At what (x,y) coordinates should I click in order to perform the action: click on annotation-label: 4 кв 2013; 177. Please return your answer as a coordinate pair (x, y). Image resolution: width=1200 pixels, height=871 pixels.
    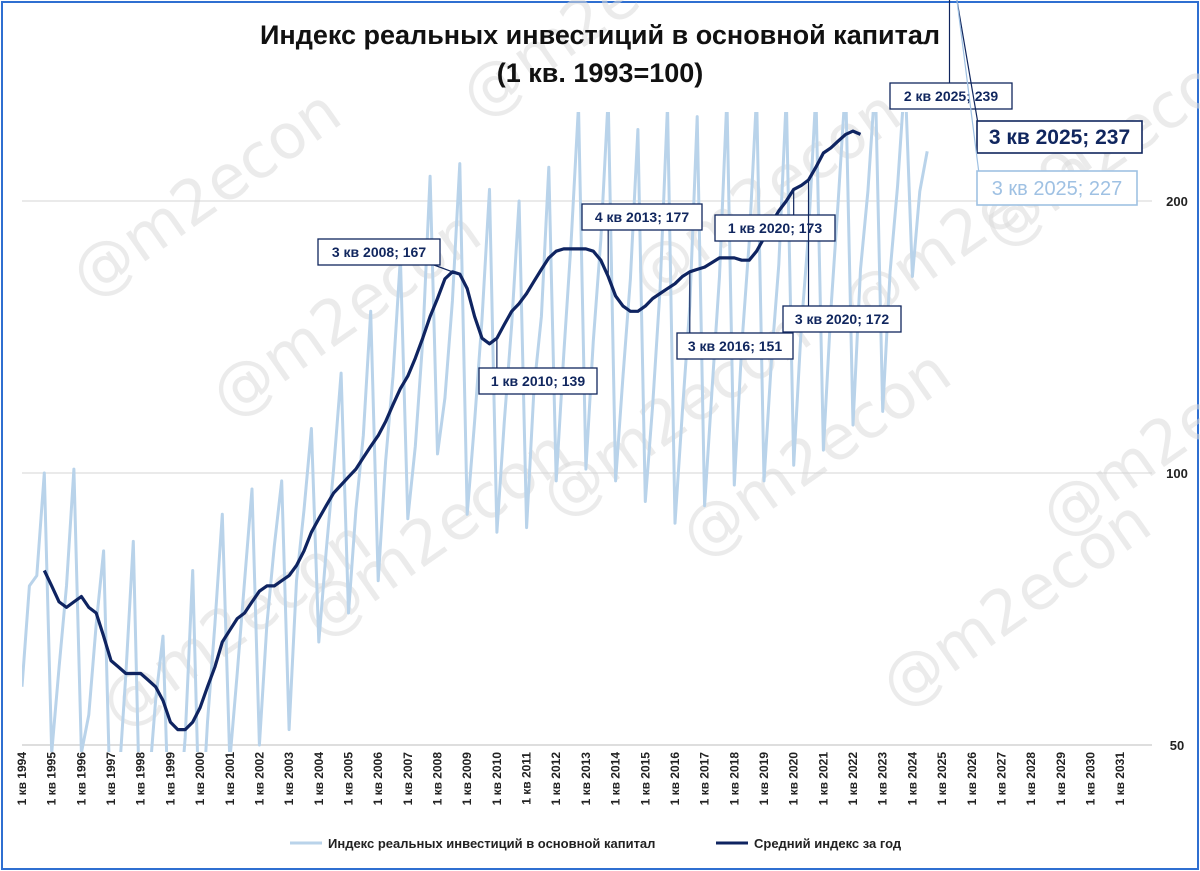
    Looking at the image, I should click on (642, 217).